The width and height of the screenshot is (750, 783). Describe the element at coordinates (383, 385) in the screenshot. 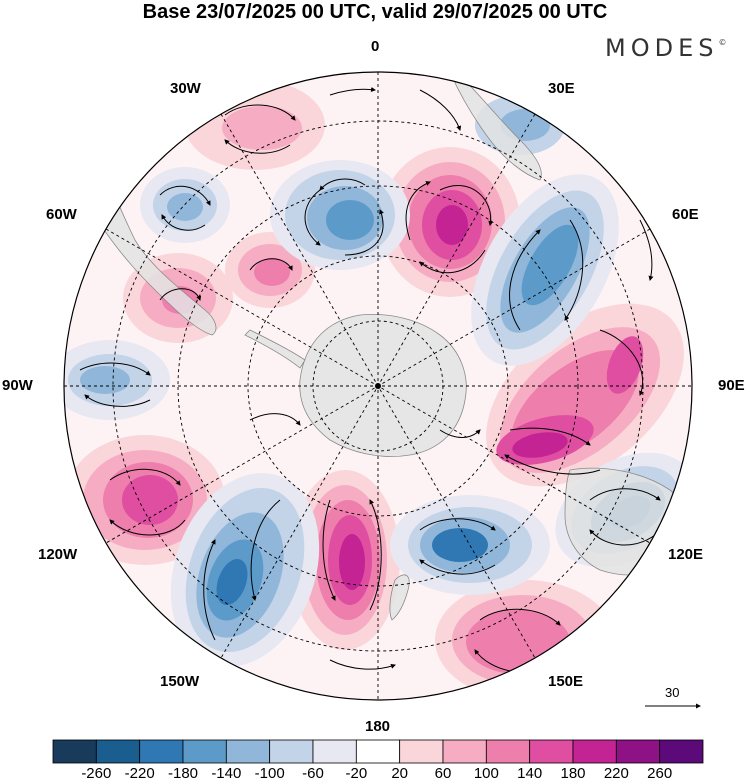

I see `antarctica` at that location.